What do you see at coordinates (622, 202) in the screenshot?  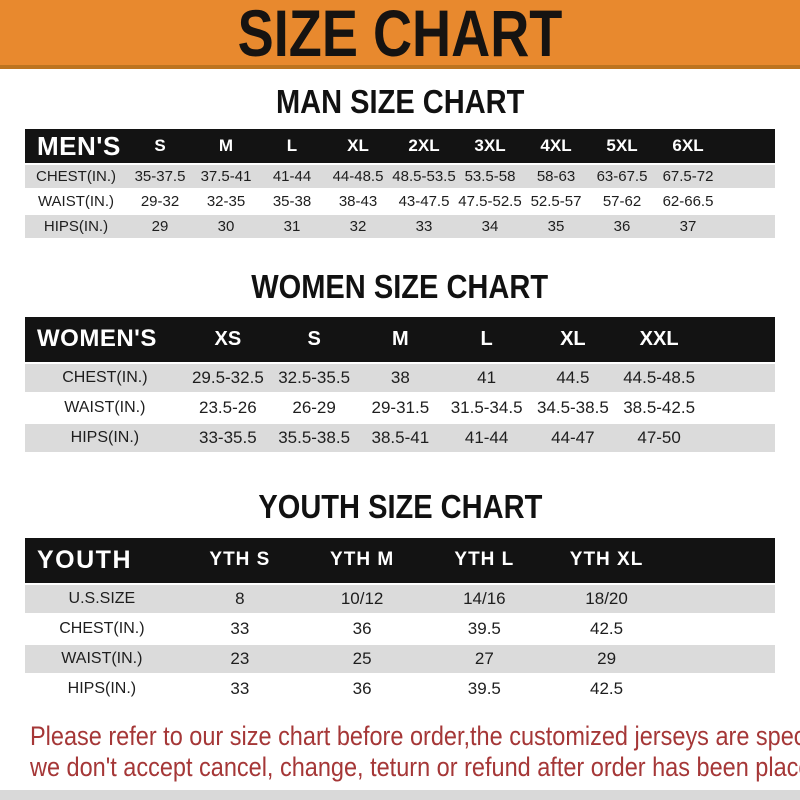 I see `size-value: 57-62` at bounding box center [622, 202].